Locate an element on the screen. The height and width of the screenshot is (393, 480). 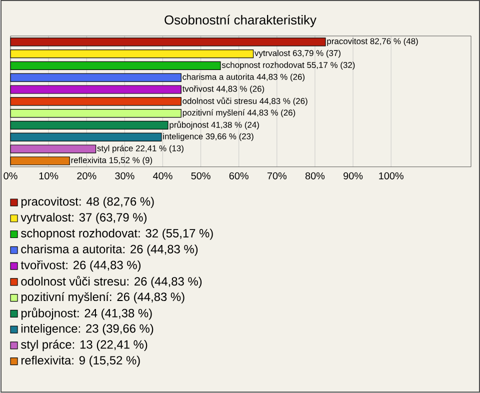
text: vytrvalost: 37 (63,79 %) is located at coordinates (83, 218).